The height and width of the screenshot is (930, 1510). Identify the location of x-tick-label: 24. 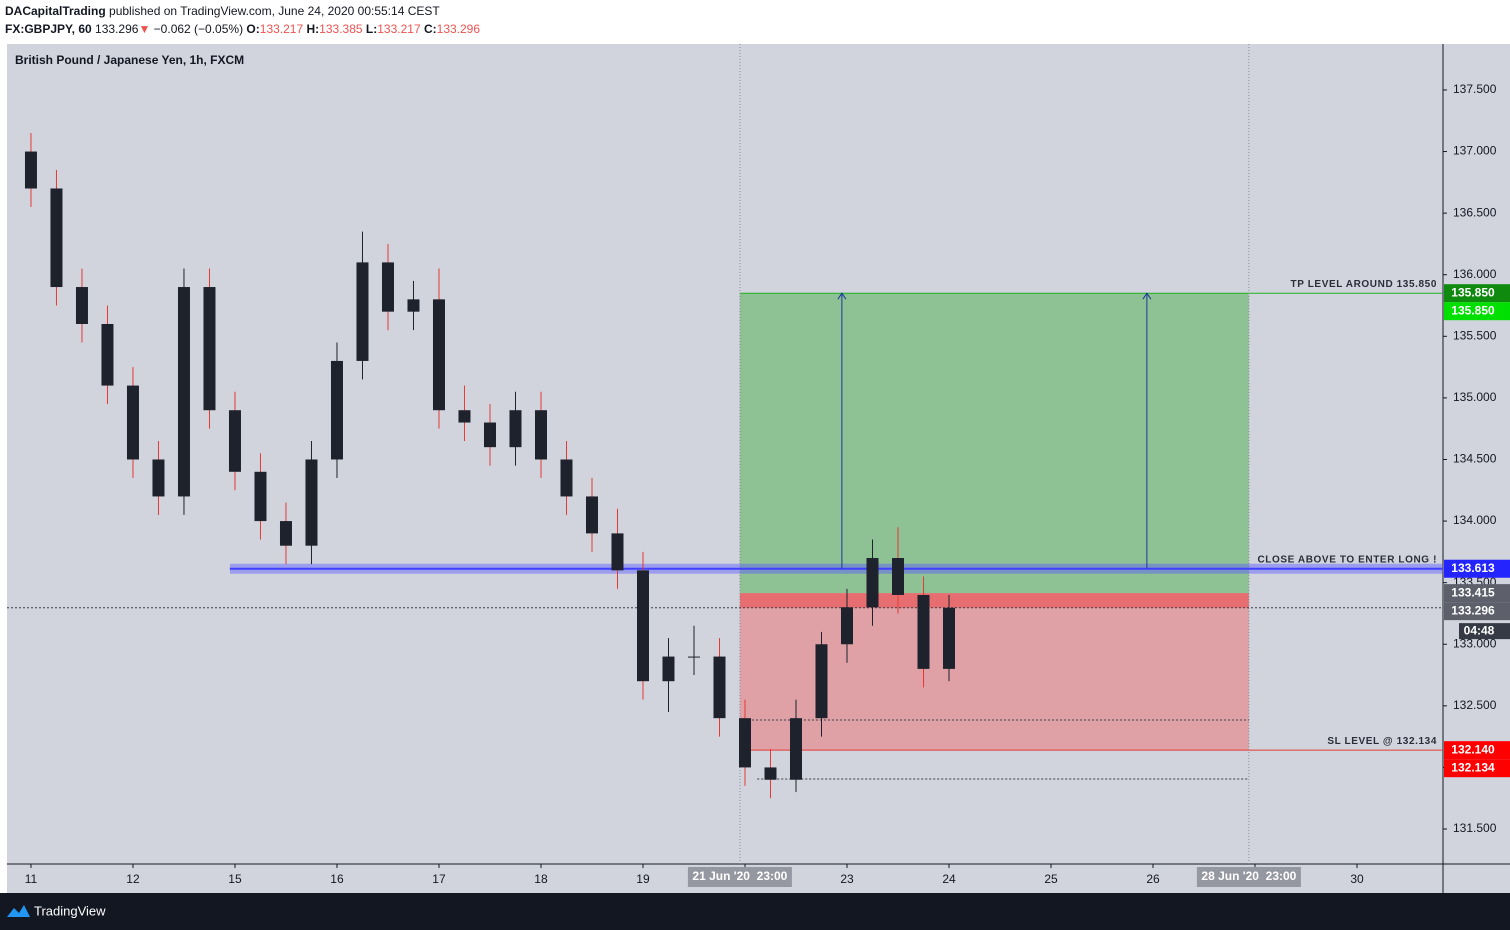
(949, 879).